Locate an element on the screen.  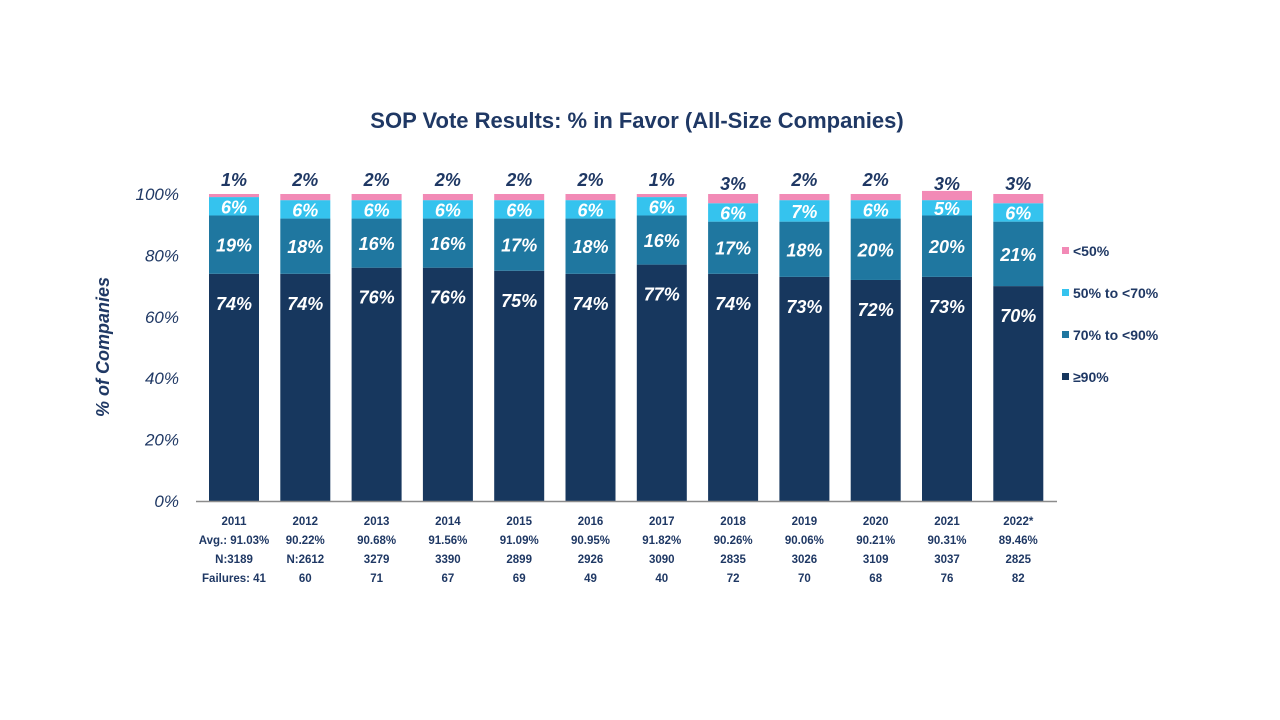
x-info-label: 91.56% is located at coordinates (447, 541).